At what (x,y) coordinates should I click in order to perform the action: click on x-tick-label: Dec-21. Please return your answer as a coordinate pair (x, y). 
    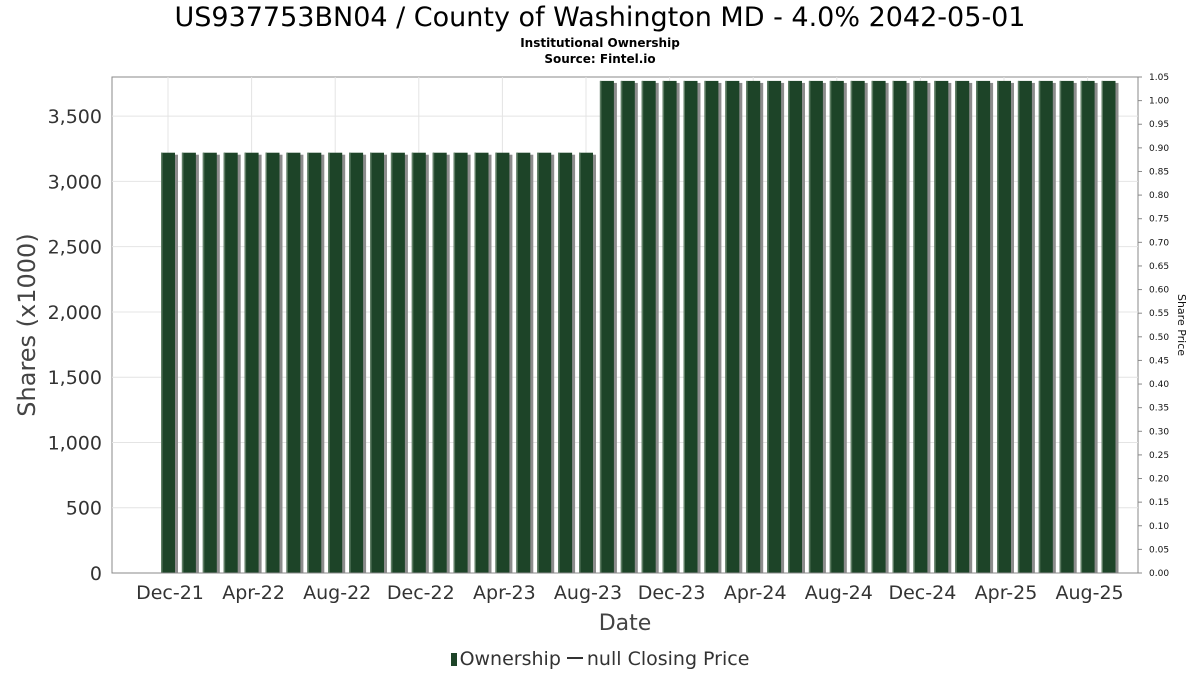
    Looking at the image, I should click on (170, 593).